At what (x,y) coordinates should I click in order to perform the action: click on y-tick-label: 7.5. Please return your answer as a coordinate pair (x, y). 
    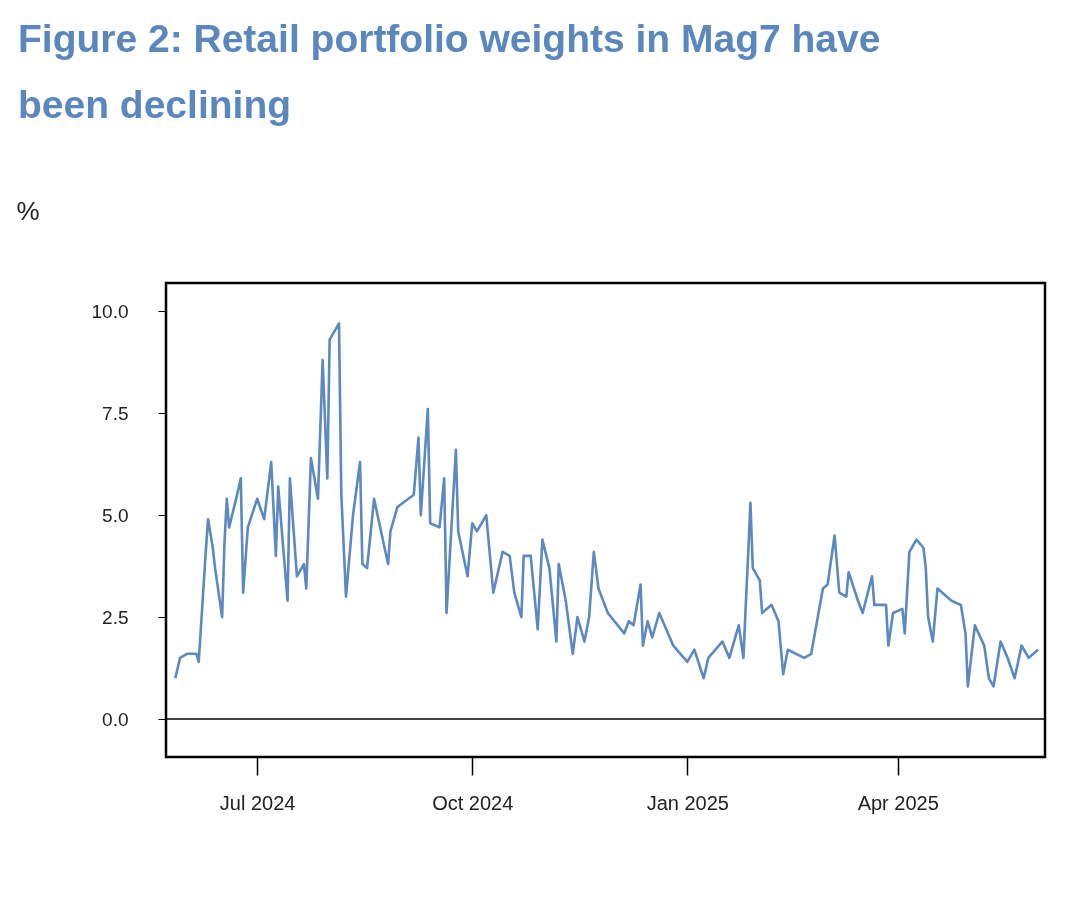
    Looking at the image, I should click on (115, 413).